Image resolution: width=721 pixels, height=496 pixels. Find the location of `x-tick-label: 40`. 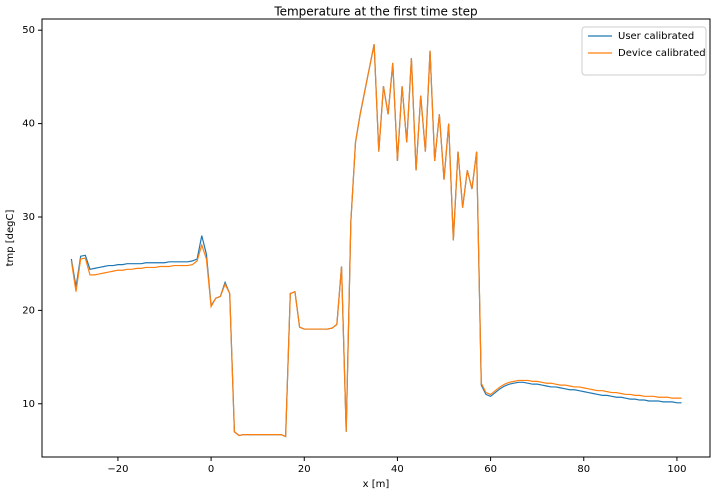

x-tick-label: 40 is located at coordinates (397, 469).